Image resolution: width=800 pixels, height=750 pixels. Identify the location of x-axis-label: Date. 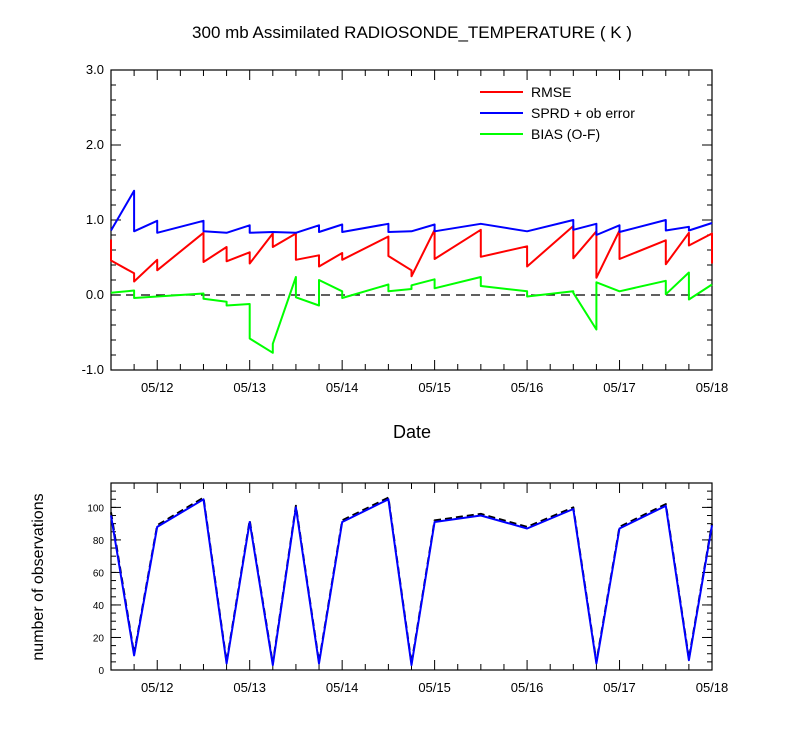
(412, 432).